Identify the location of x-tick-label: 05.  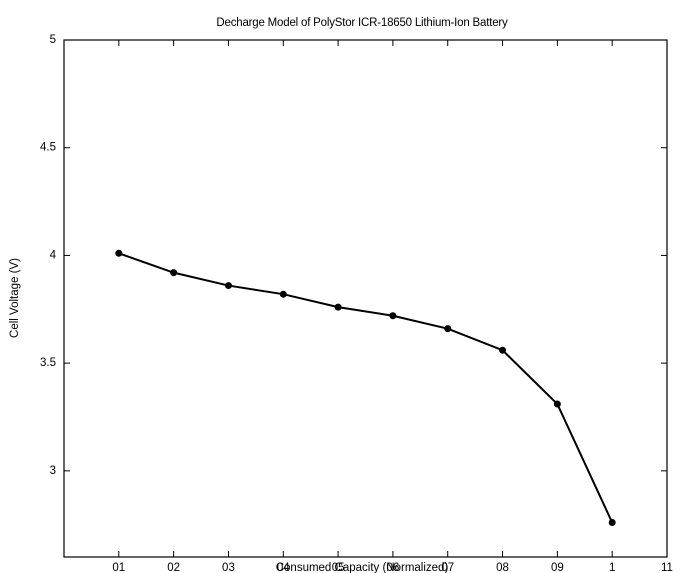
(338, 567).